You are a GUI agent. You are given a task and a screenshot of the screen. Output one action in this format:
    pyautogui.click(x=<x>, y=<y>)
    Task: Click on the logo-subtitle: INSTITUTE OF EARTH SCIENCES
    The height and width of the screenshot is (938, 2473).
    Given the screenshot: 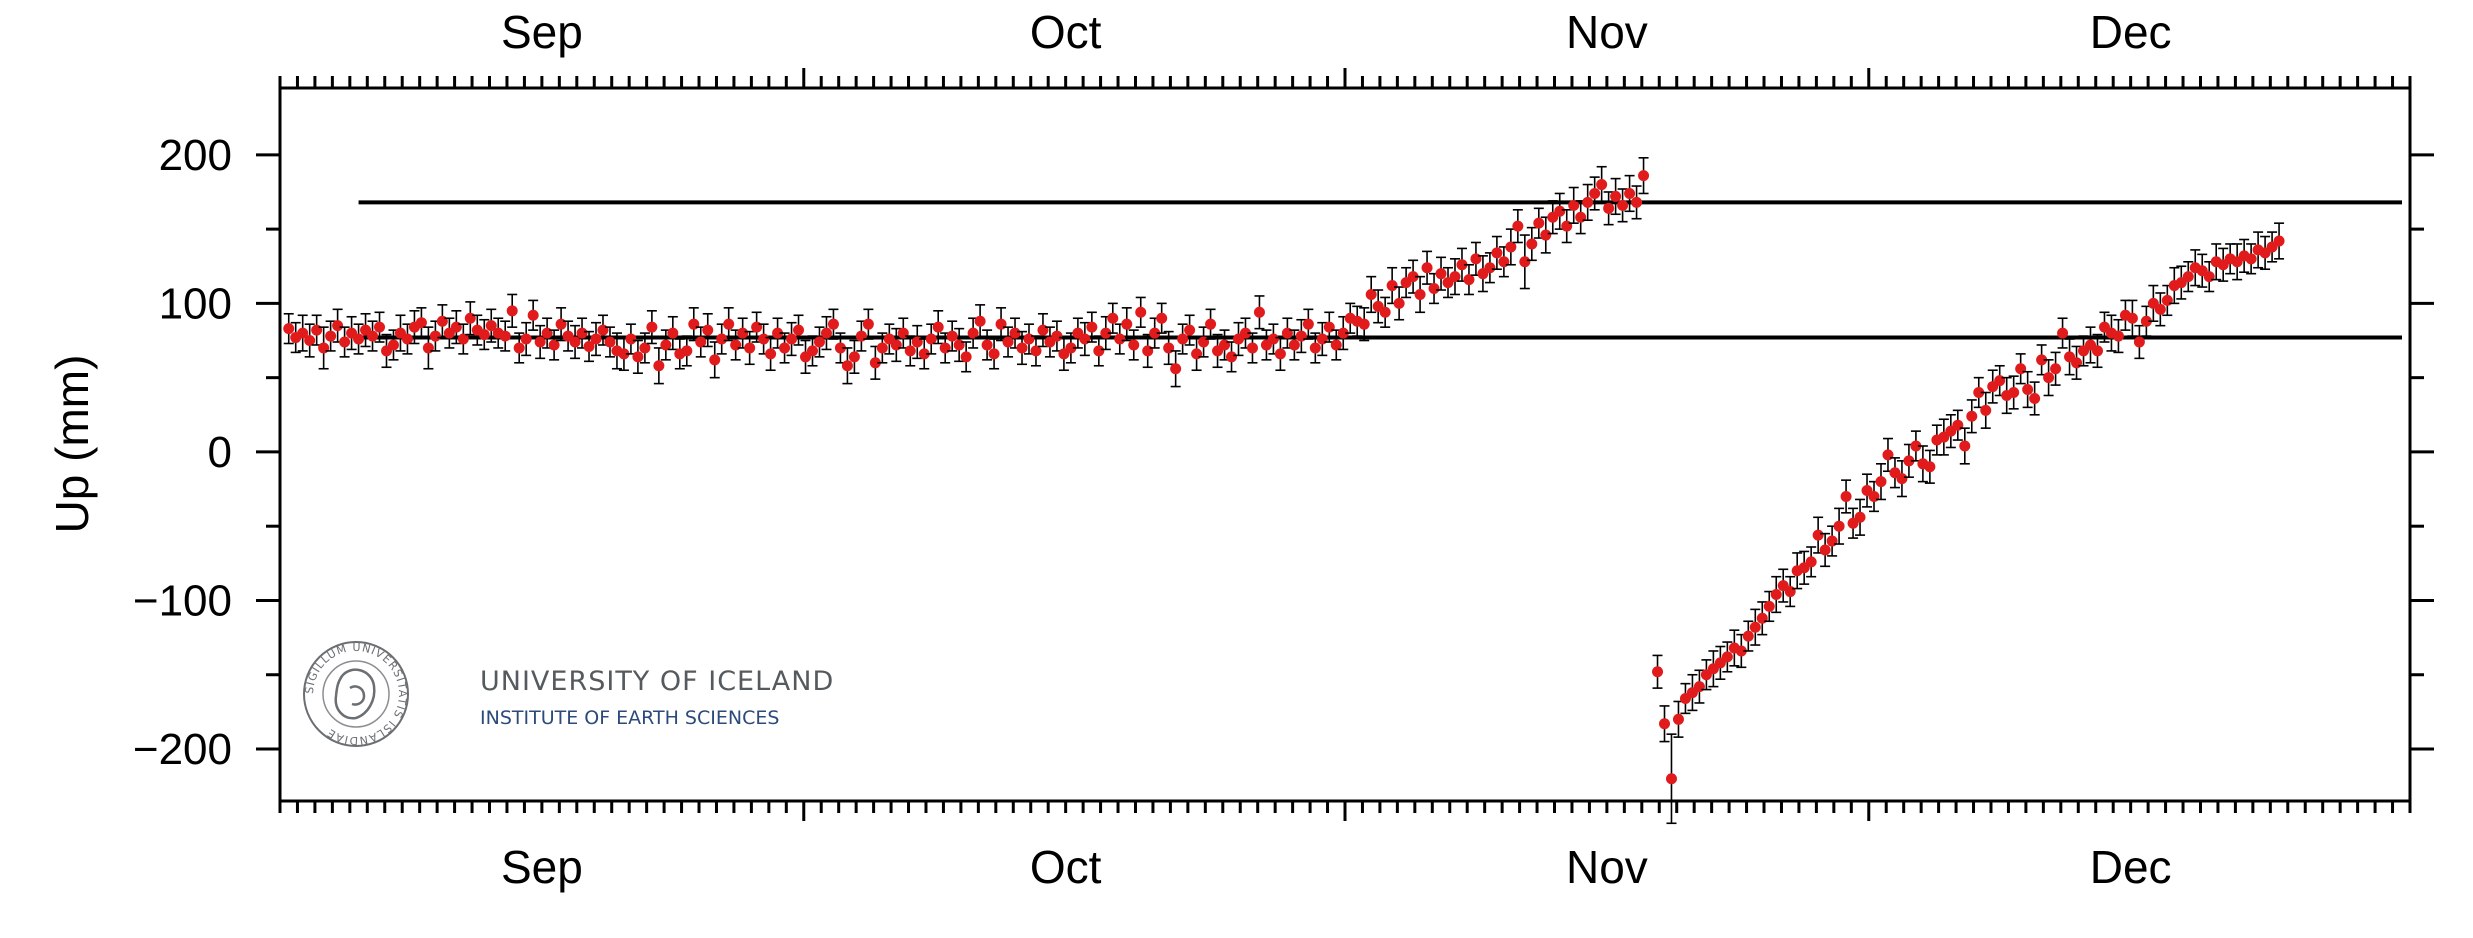 What is the action you would take?
    pyautogui.click(x=629, y=718)
    